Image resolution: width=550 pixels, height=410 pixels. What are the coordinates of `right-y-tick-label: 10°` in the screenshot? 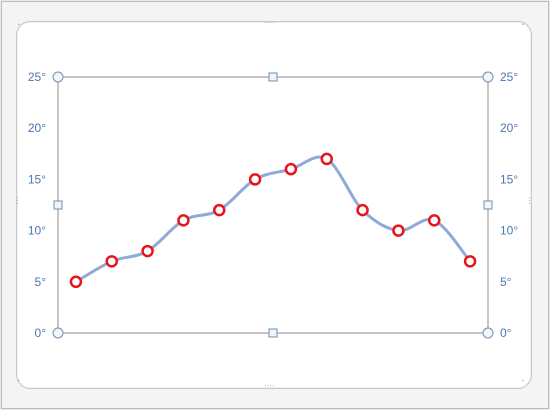 It's located at (509, 231).